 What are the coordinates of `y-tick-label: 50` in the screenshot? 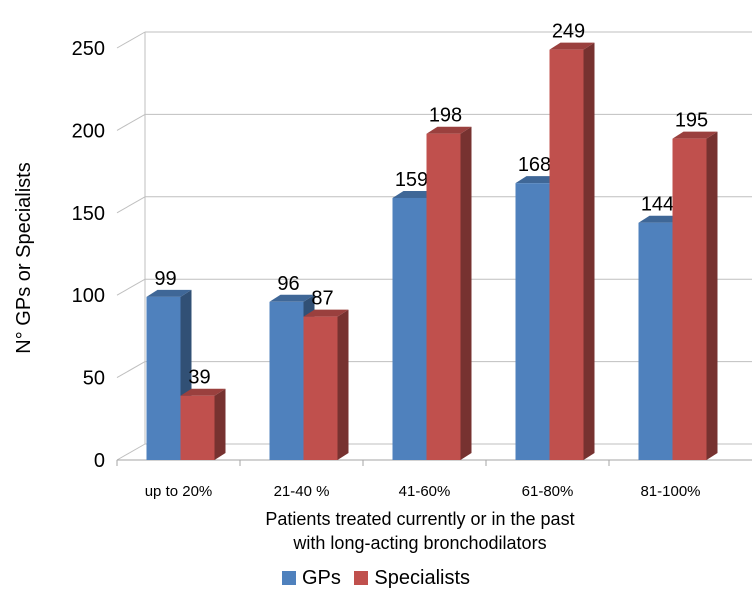 It's located at (94, 379).